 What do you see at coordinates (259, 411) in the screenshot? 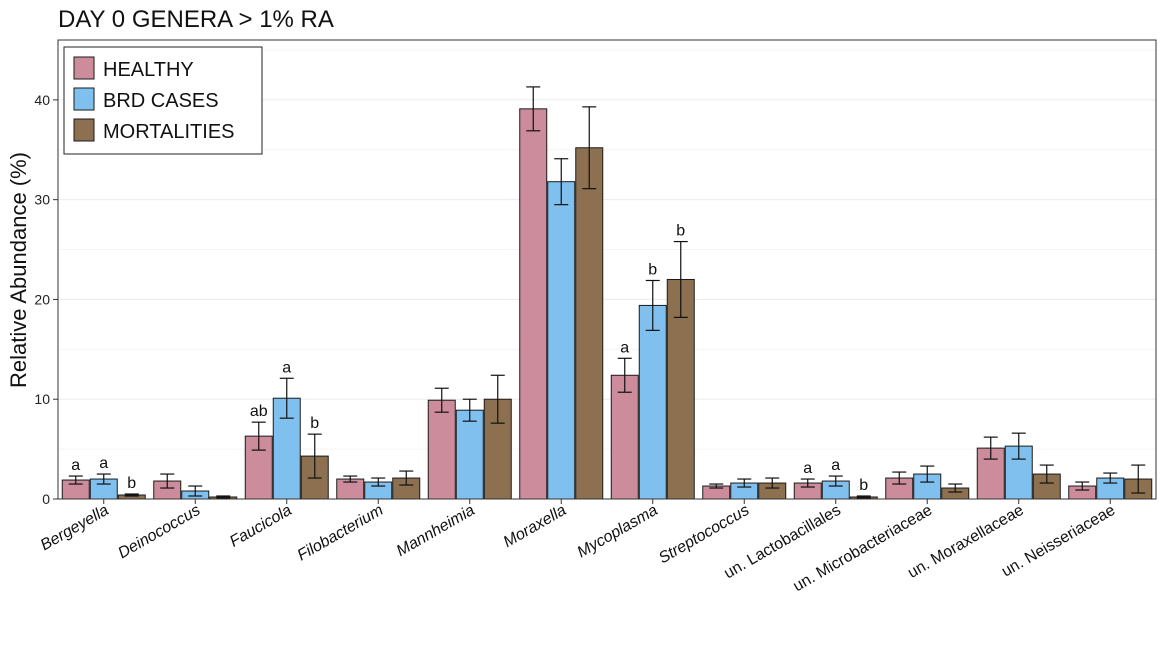
I see `sig-label-healthy-faucicola: ab` at bounding box center [259, 411].